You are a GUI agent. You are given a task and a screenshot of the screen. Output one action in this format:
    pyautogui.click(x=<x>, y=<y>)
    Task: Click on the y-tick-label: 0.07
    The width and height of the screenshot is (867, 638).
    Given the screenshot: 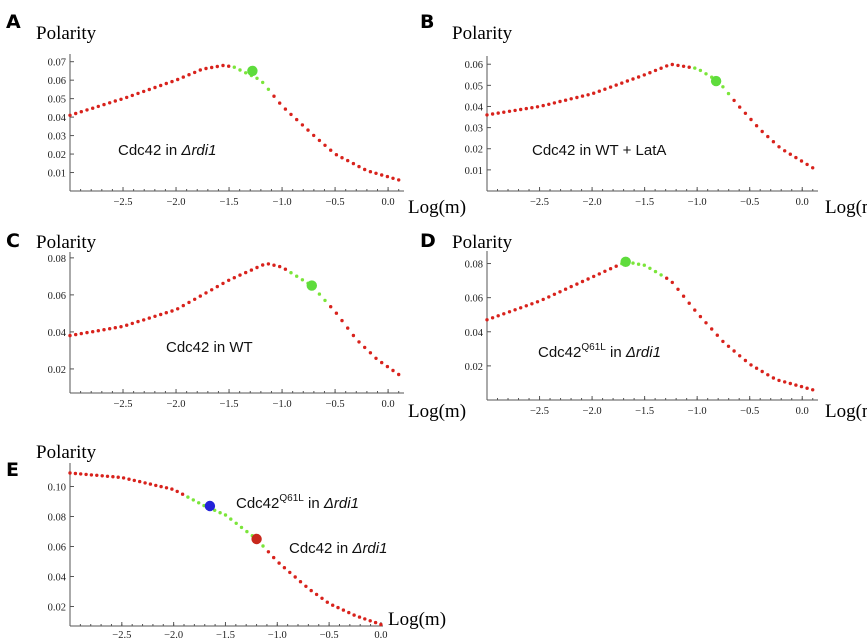 What is the action you would take?
    pyautogui.click(x=57, y=63)
    